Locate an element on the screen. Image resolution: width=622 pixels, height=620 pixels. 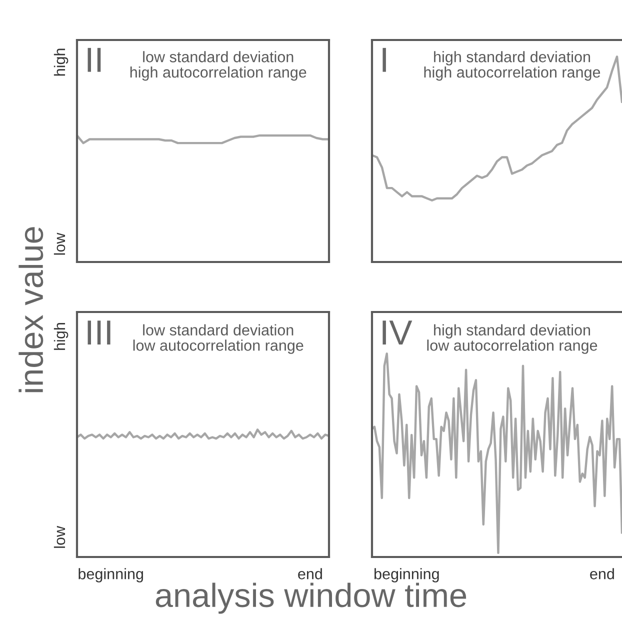
chart-subtitle: low standard deviation low autocorrelation range is located at coordinates (218, 339).